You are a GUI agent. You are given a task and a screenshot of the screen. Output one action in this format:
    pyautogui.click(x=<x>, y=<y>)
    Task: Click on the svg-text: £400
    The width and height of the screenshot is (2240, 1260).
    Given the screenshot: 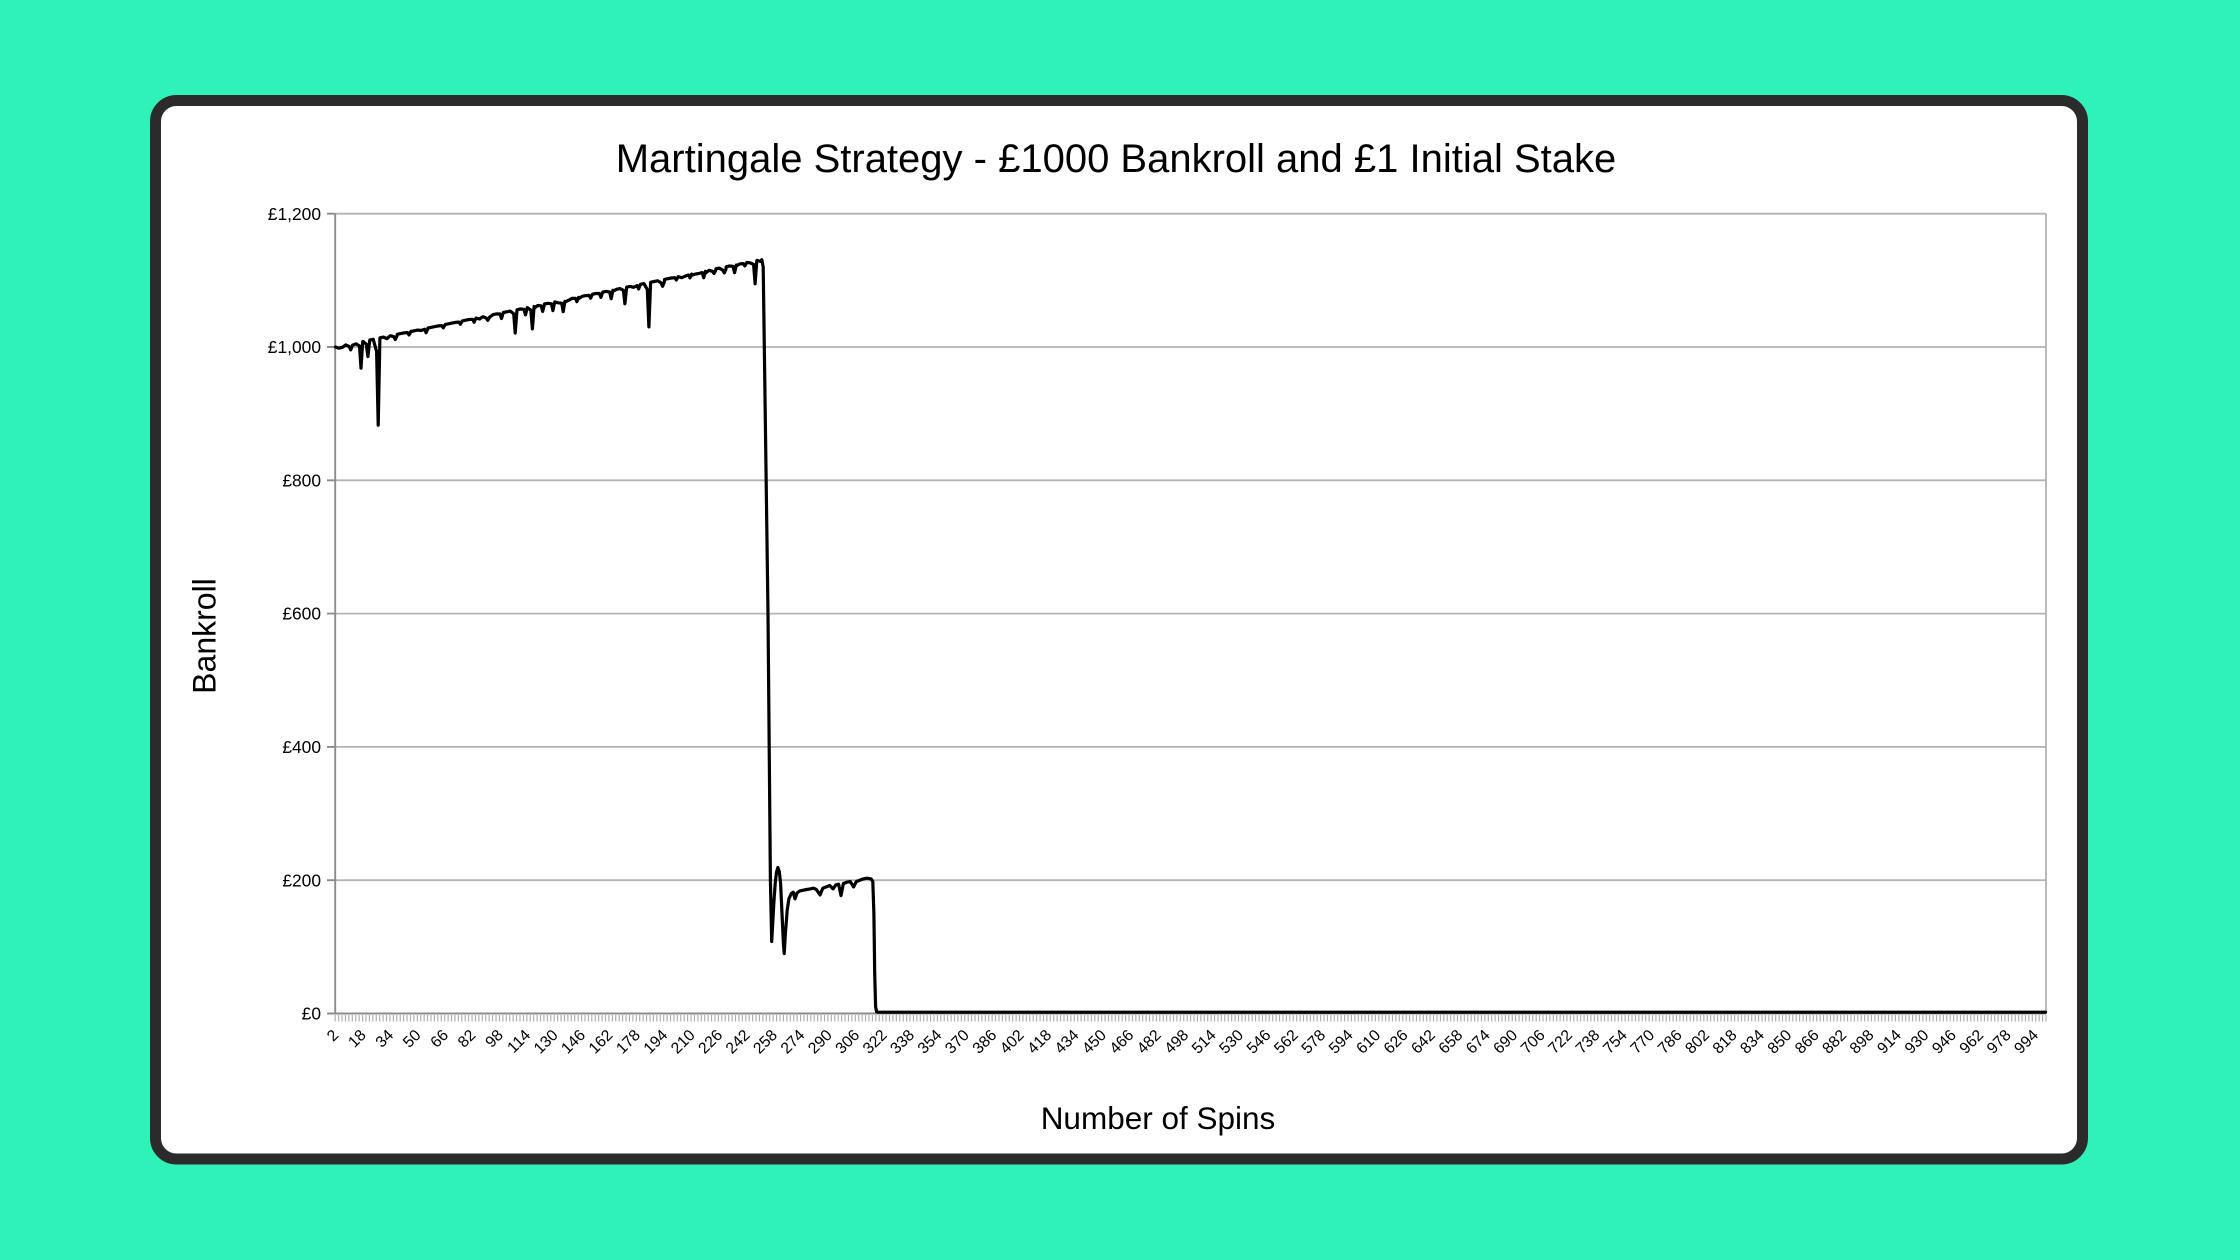 What is the action you would take?
    pyautogui.click(x=301, y=747)
    